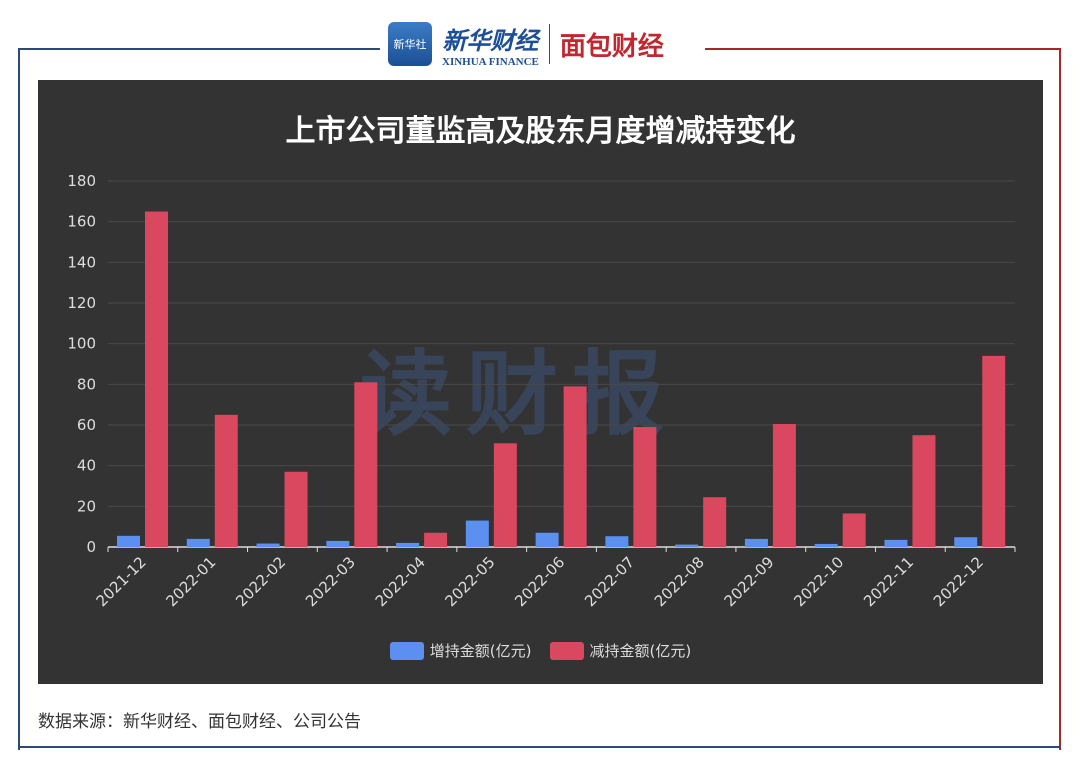 The height and width of the screenshot is (768, 1080). Describe the element at coordinates (490, 40) in the screenshot. I see `xinhua-finance-cn: 新华财经` at that location.